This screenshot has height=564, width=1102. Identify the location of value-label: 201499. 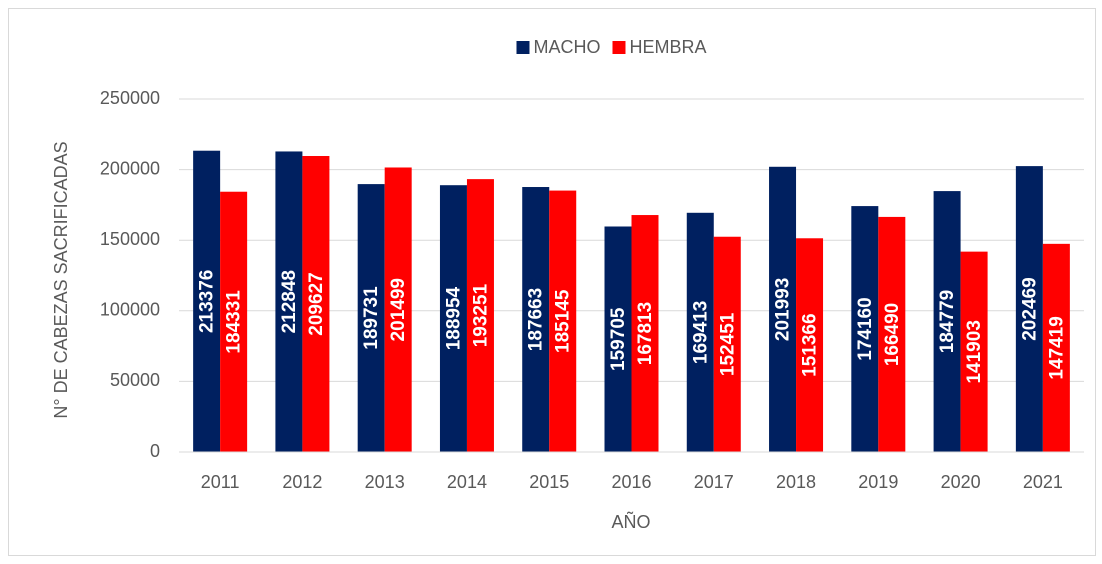
(398, 309).